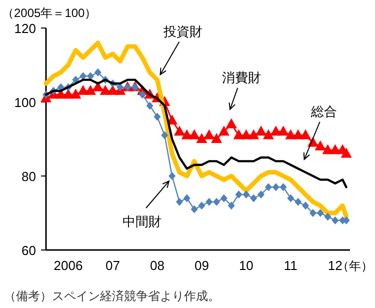  I want to click on y-tick-label: 80, so click(29, 176).